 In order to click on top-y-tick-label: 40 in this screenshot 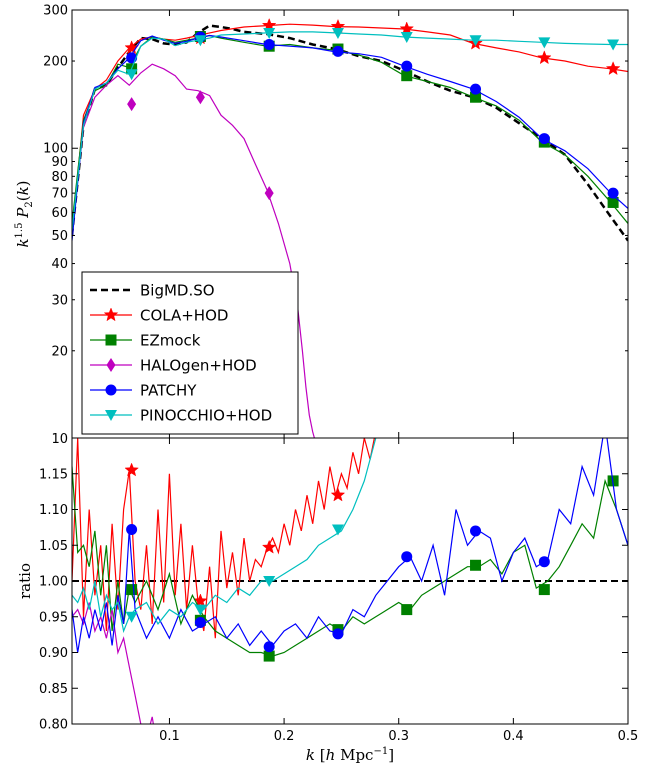, I will do `click(59, 264)`.